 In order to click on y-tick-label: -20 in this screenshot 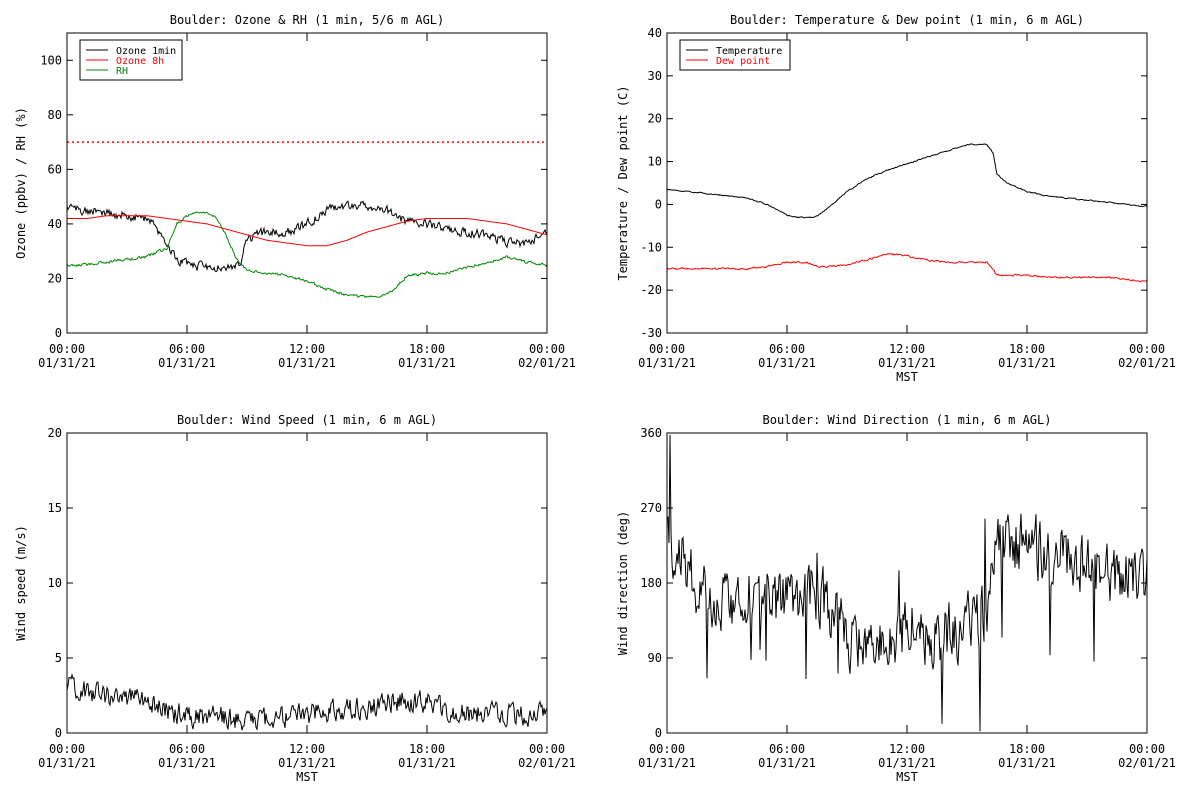, I will do `click(651, 290)`.